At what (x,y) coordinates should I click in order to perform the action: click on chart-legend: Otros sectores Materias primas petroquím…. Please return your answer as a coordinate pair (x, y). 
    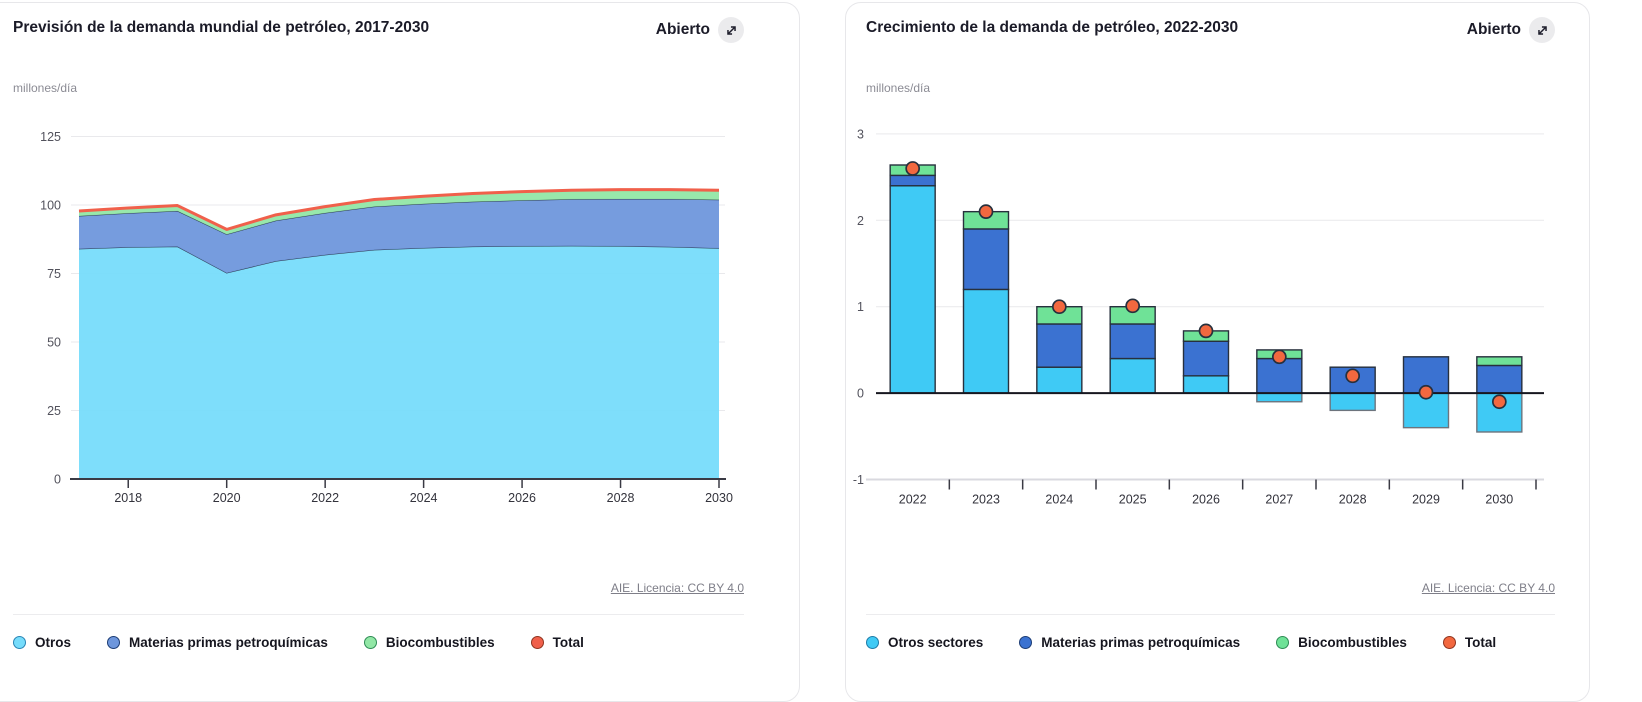
    Looking at the image, I should click on (1210, 642).